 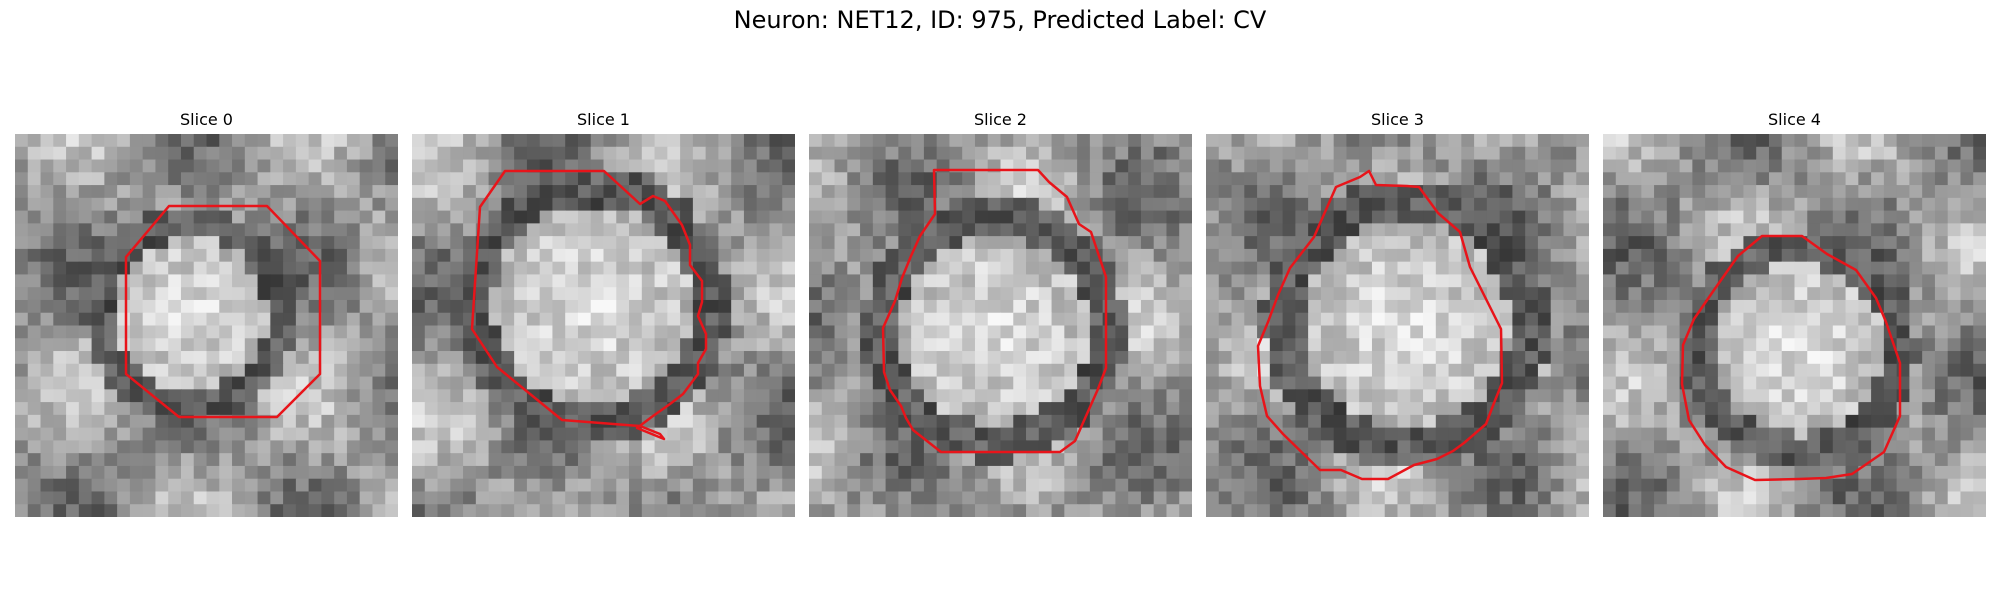 What do you see at coordinates (603, 119) in the screenshot?
I see `slice-title-1: Slice 1` at bounding box center [603, 119].